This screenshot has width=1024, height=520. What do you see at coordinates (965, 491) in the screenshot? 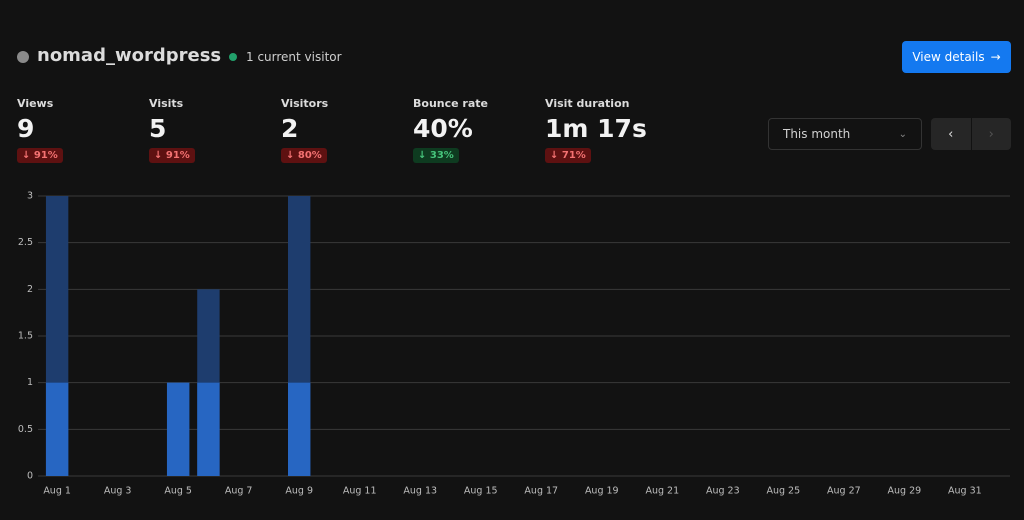
I see `x-tick-label: Aug 31` at bounding box center [965, 491].